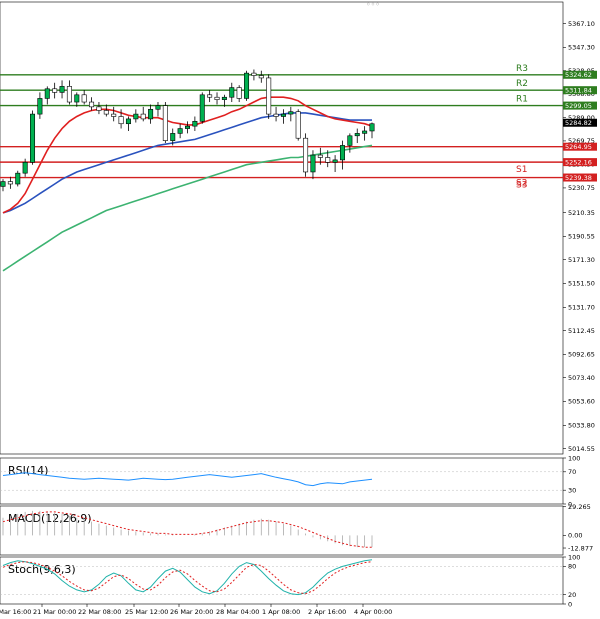 Image resolution: width=600 pixels, height=619 pixels. I want to click on current-price-tag, so click(580, 122).